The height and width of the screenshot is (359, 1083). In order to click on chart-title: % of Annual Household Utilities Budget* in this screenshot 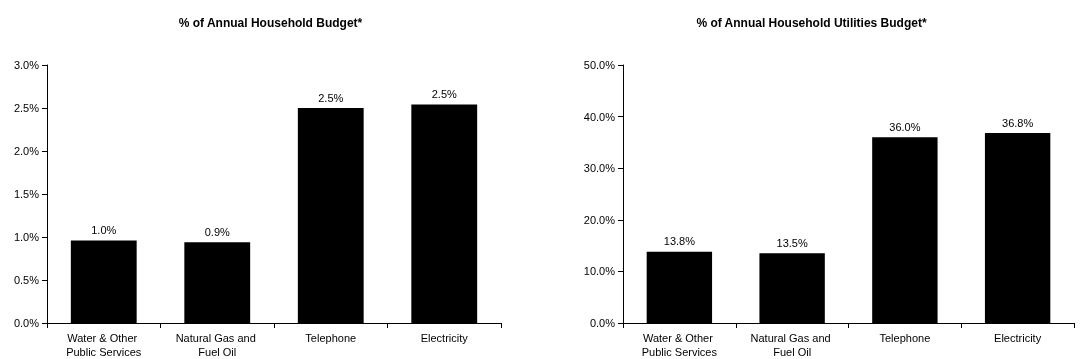, I will do `click(811, 23)`.